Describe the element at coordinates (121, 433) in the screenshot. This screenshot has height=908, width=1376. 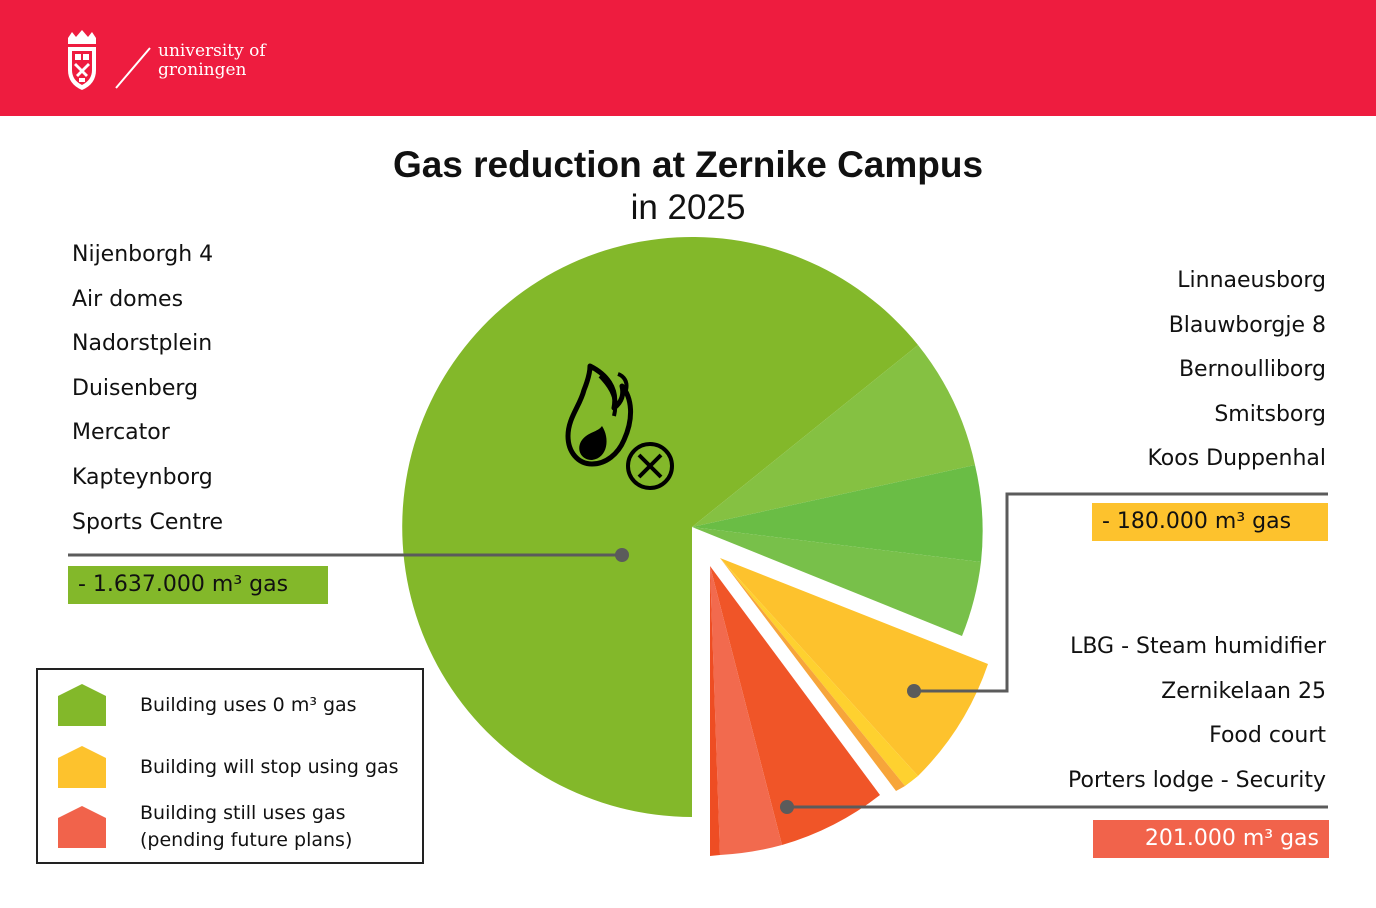
I see `building-label: Mercator` at that location.